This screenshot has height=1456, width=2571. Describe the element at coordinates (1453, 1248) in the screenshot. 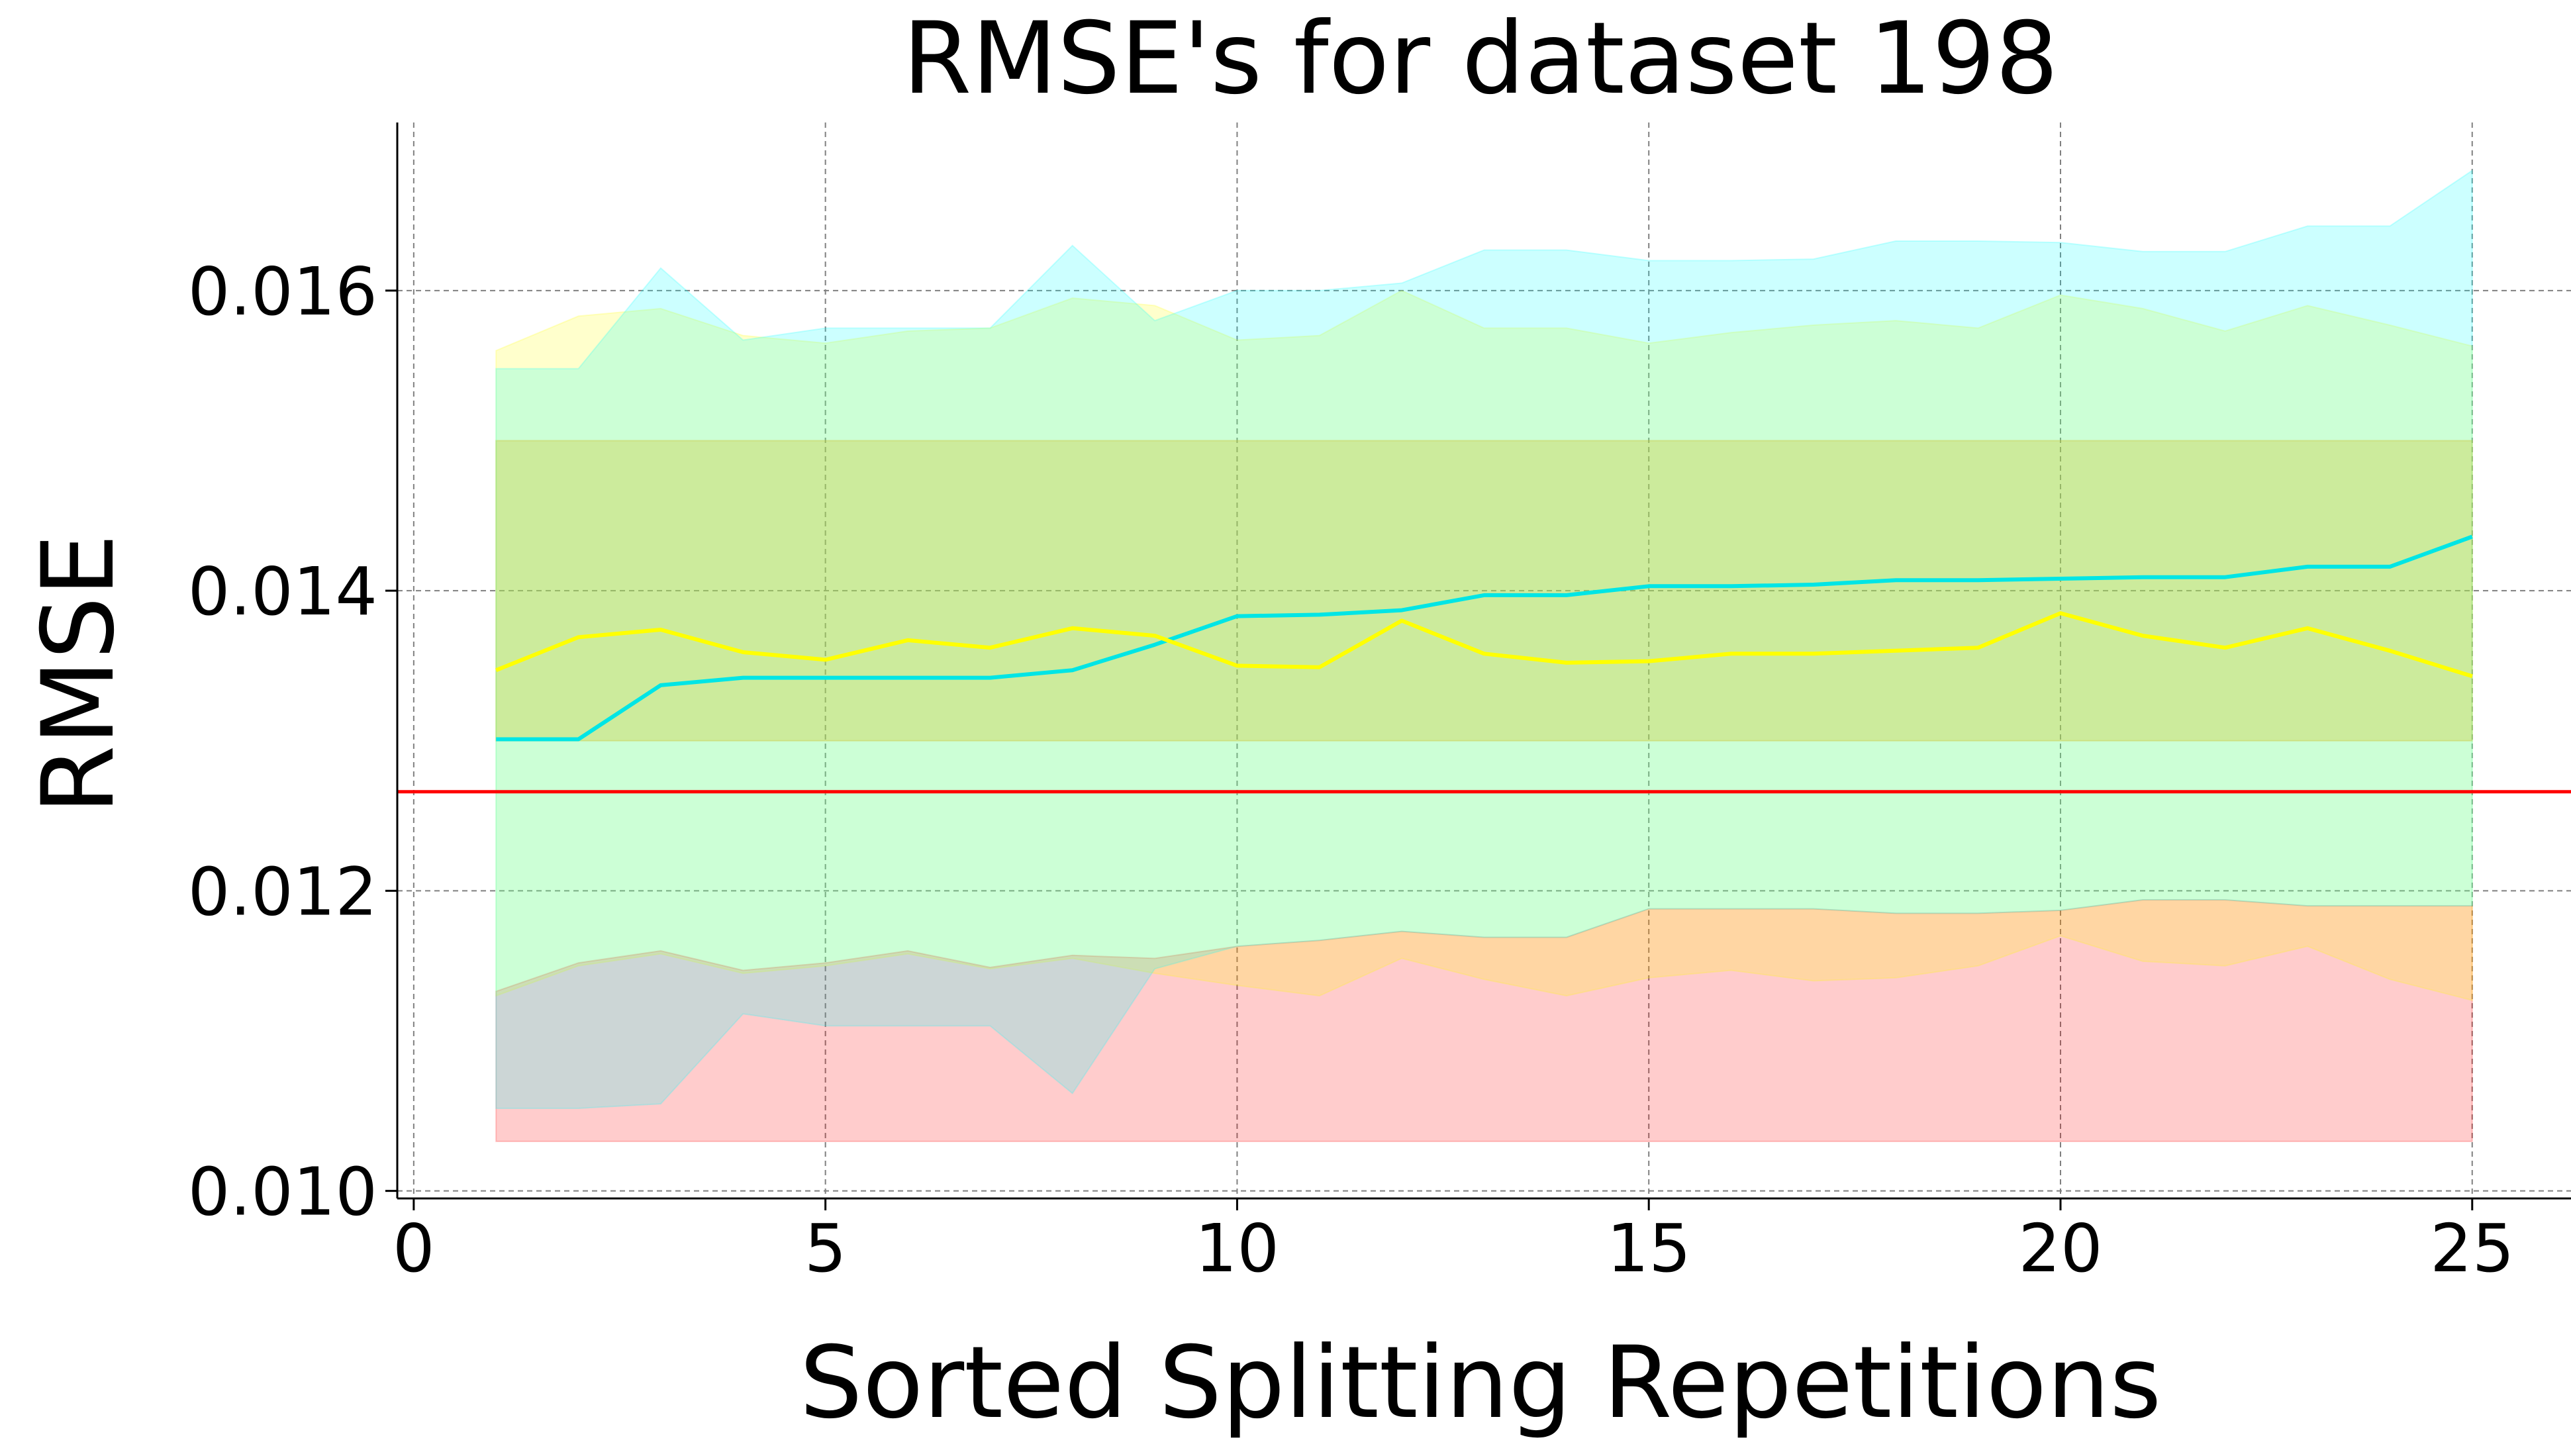

I see `x-tick-labels: 0 5 10 15 20 25` at that location.